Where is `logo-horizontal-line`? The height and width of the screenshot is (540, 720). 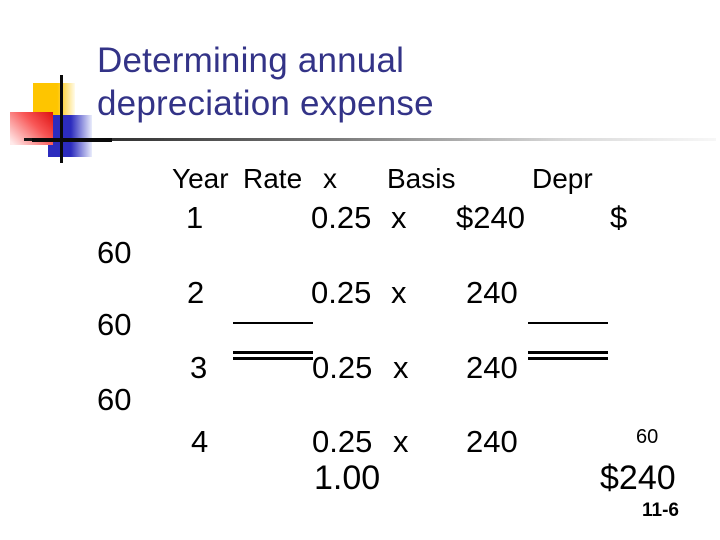 logo-horizontal-line is located at coordinates (72, 140).